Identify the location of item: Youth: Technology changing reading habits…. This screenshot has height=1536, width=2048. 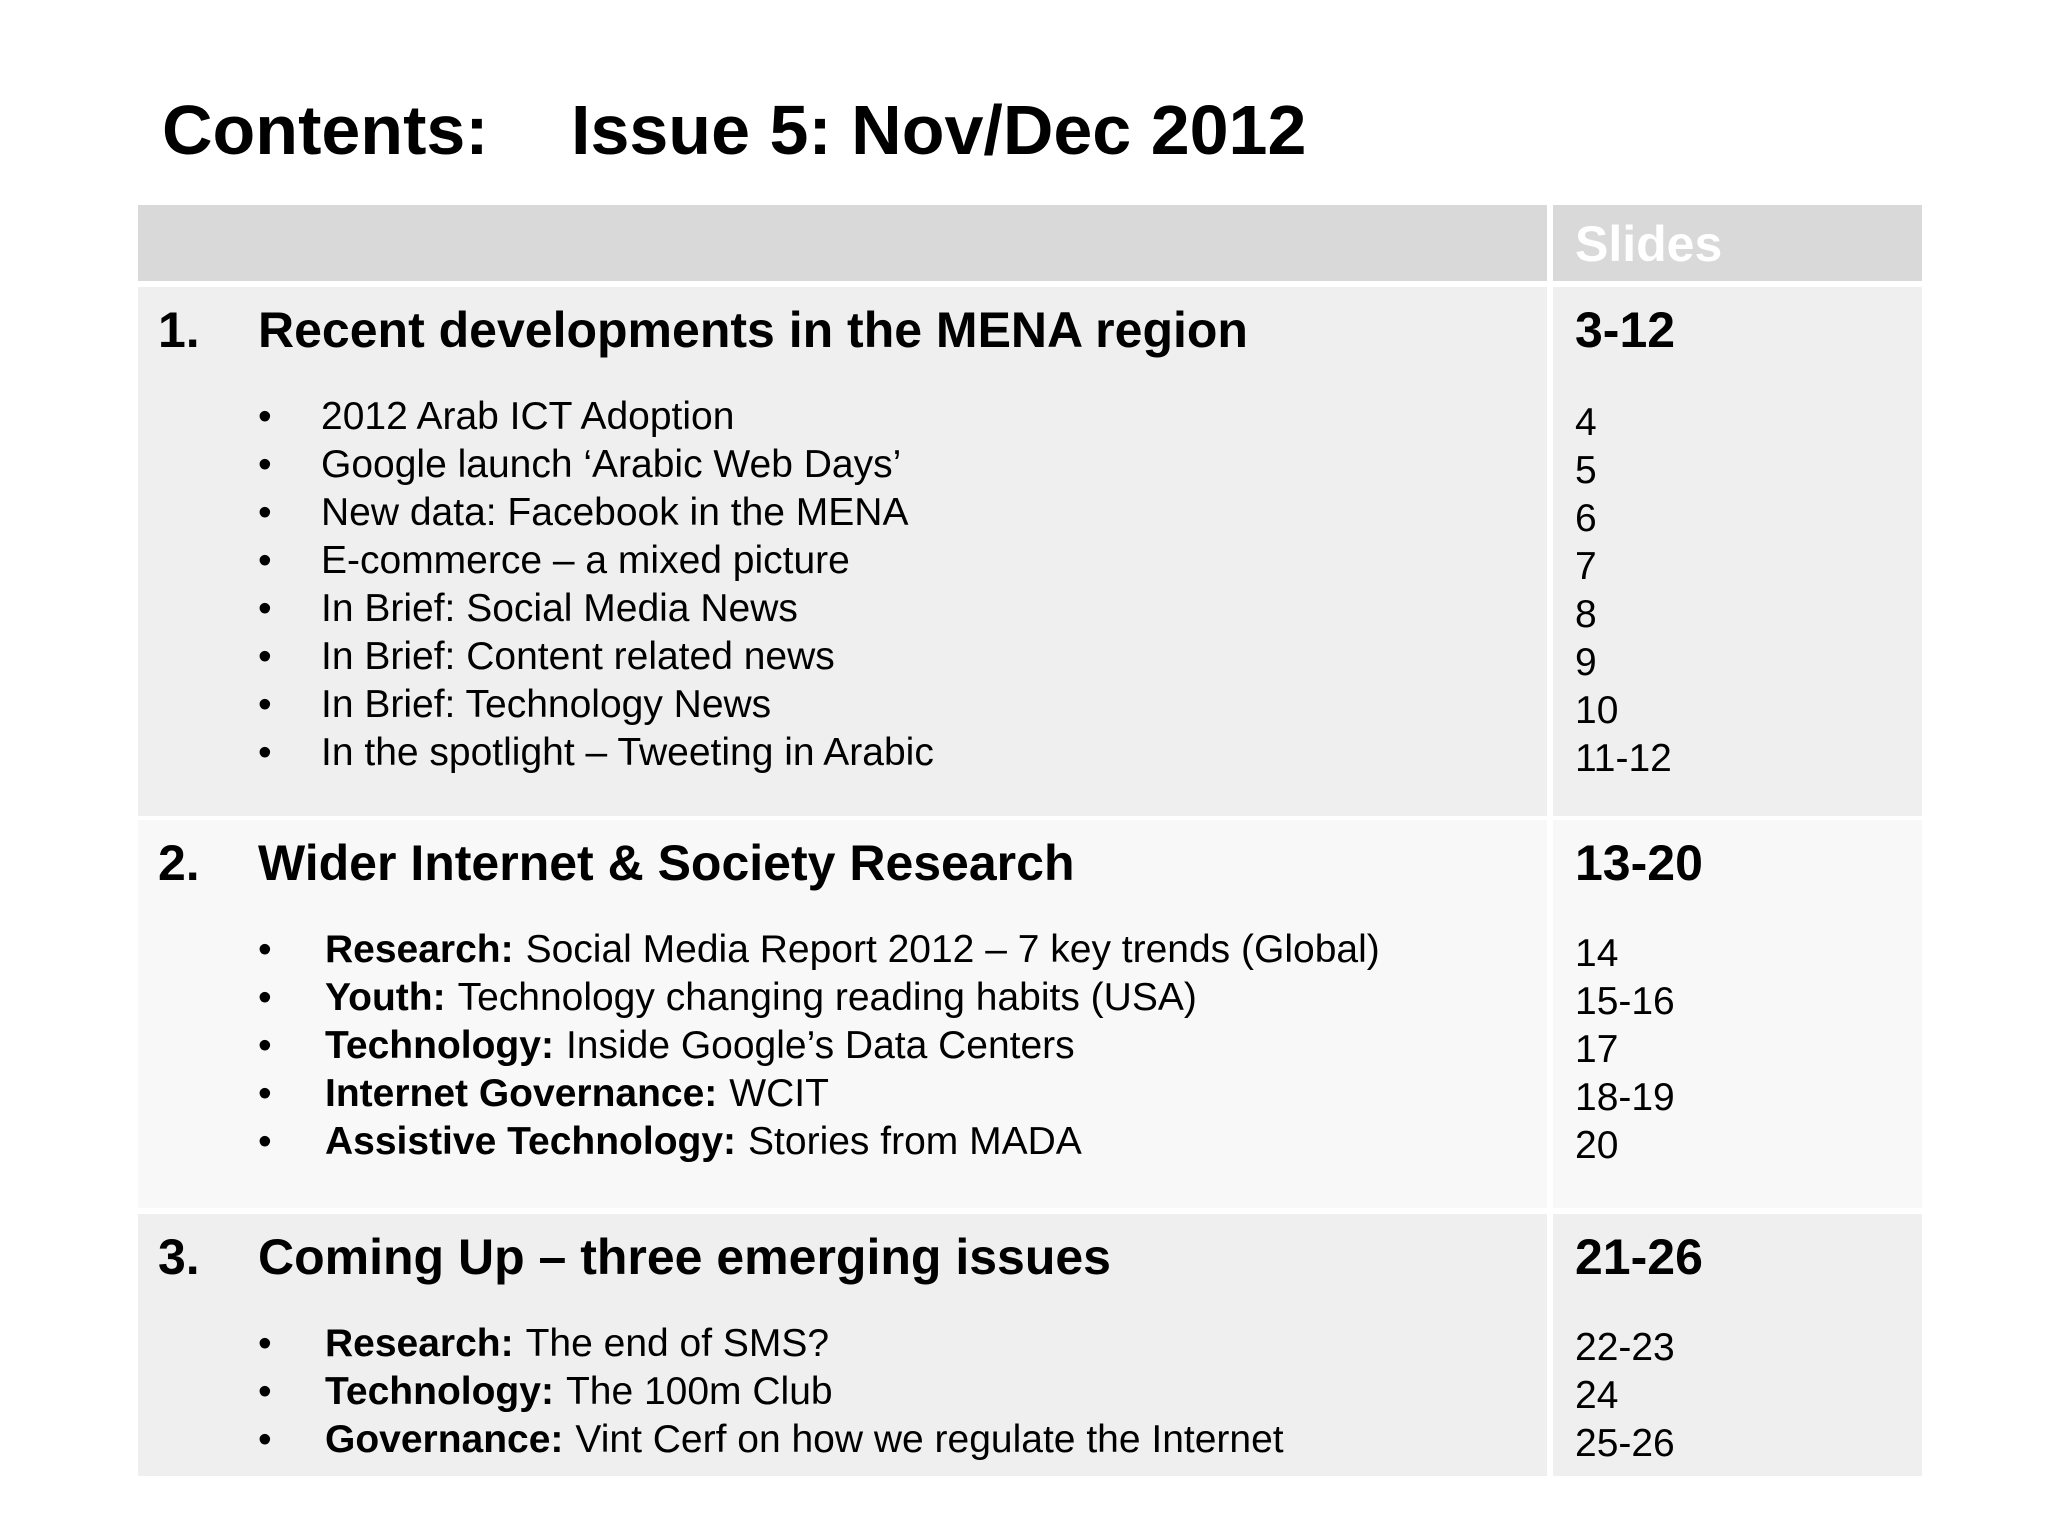
(761, 998).